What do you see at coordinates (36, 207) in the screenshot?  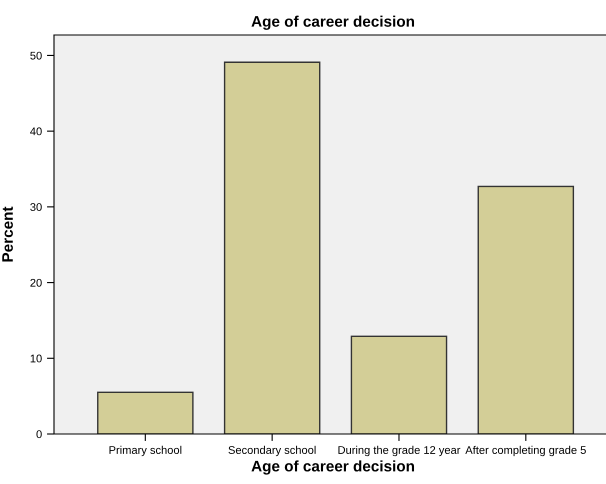 I see `y-tick-label: 30` at bounding box center [36, 207].